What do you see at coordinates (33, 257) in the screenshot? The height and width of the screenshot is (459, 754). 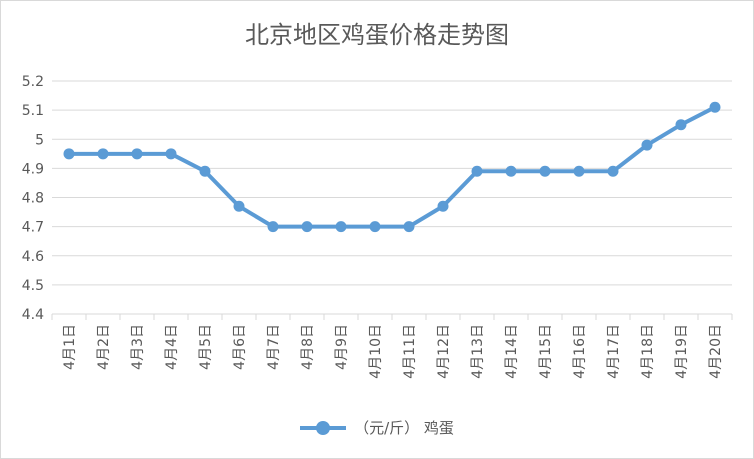 I see `y-tick-label: 4.6` at bounding box center [33, 257].